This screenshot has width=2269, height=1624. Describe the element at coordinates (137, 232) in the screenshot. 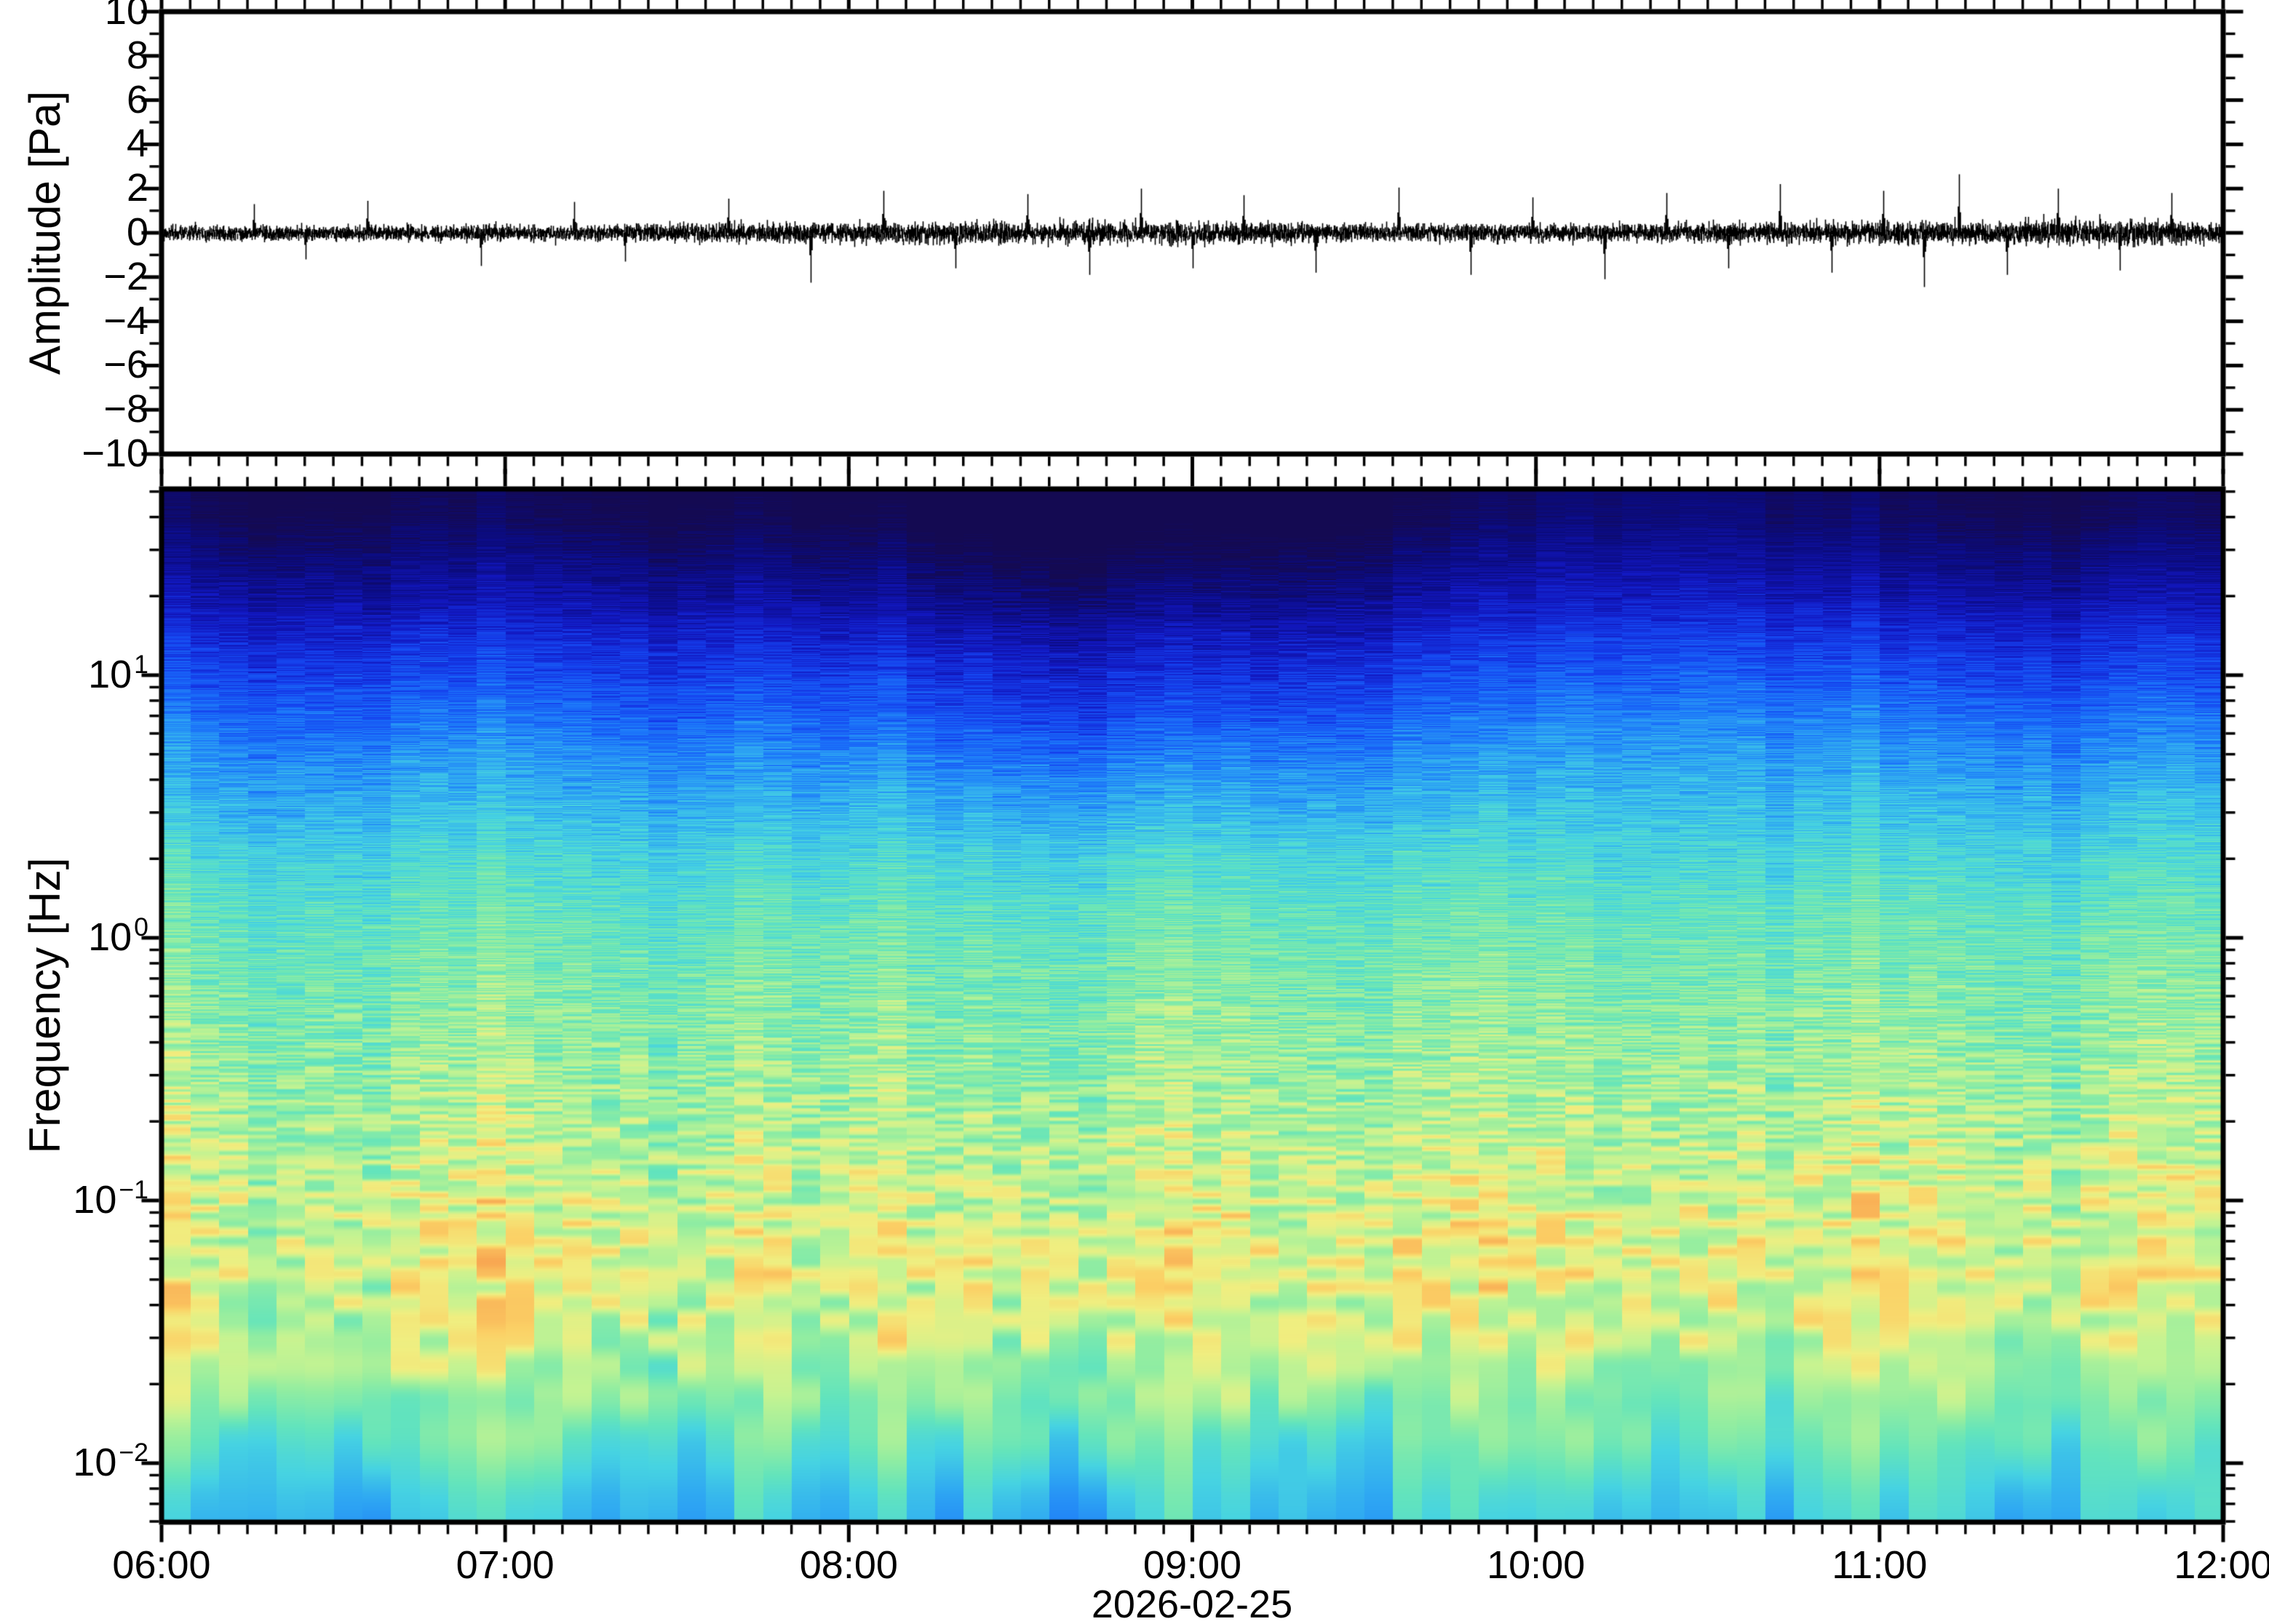

I see `amplitude-tick-label: 0` at that location.